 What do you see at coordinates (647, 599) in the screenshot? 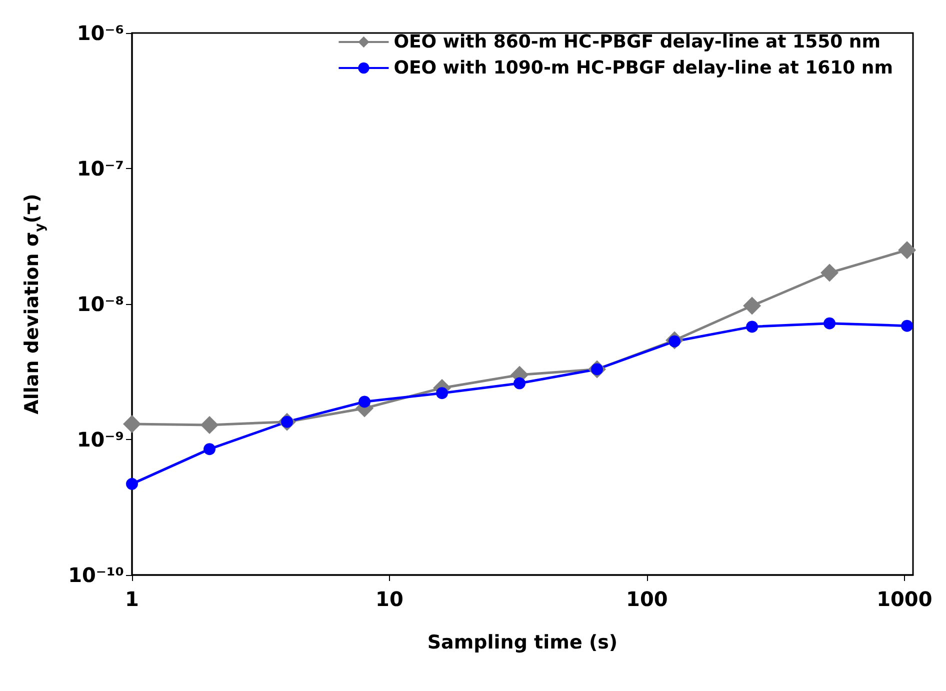
I see `x-tick-label: 100` at bounding box center [647, 599].